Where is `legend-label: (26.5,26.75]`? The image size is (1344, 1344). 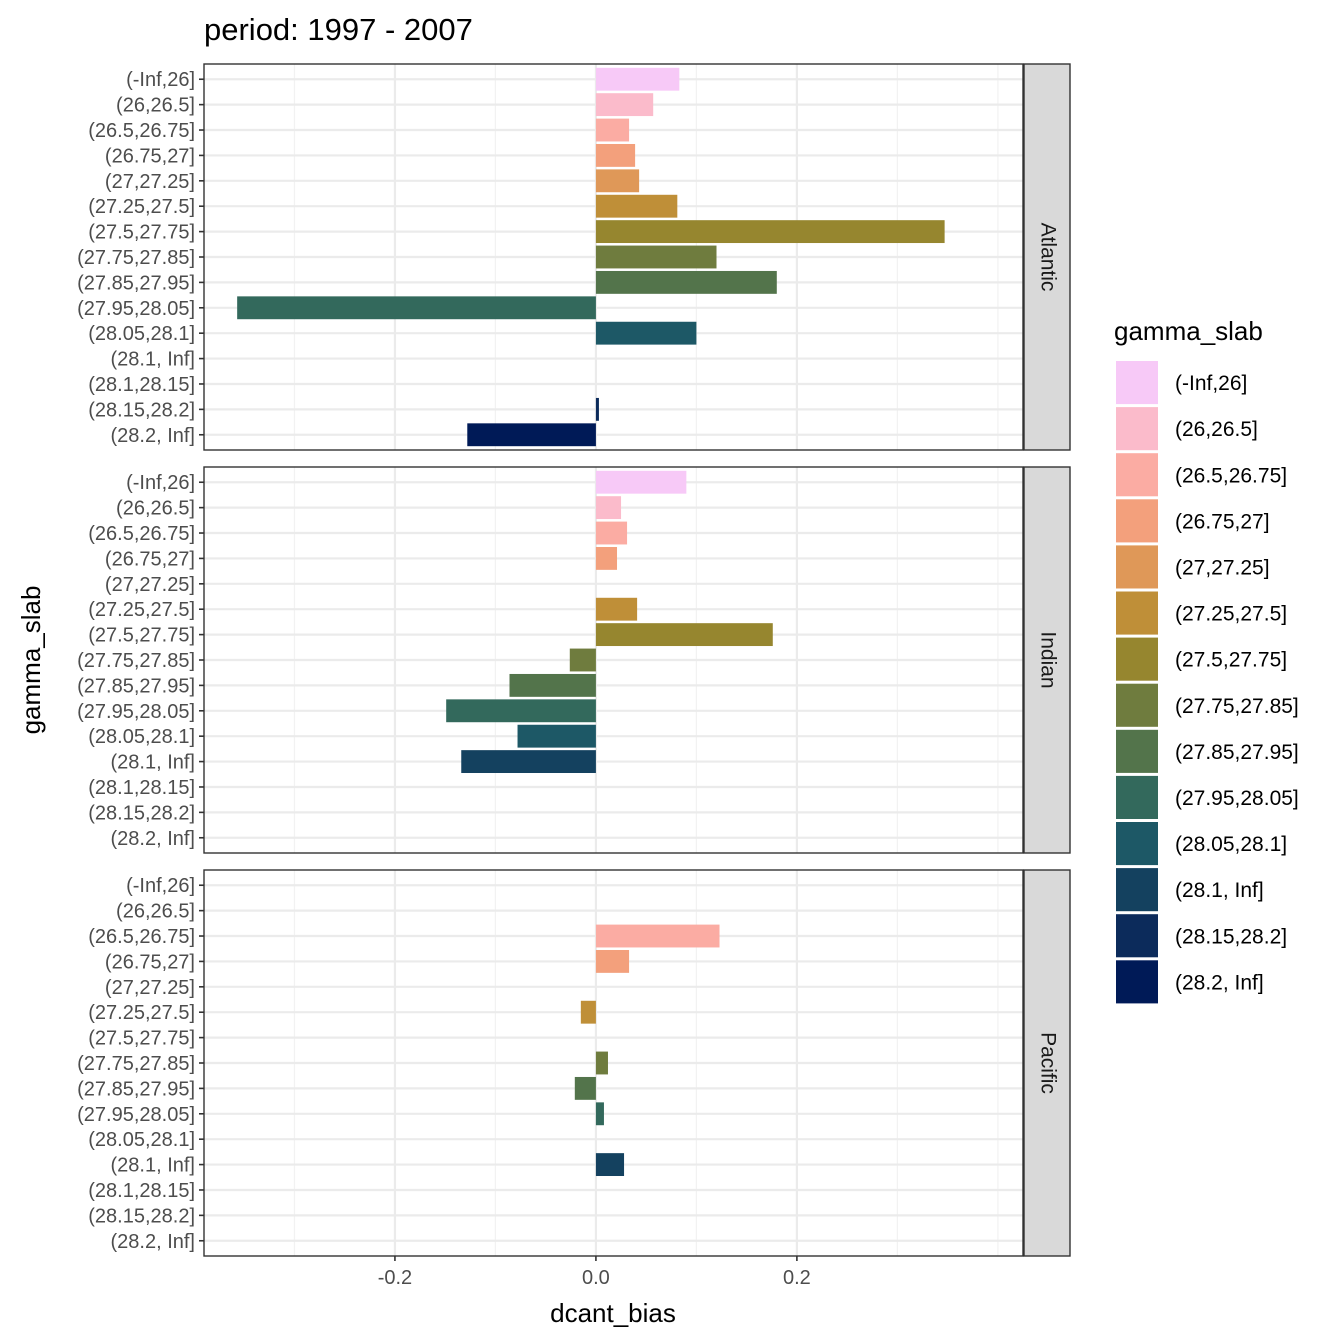
legend-label: (26.5,26.75] is located at coordinates (1231, 475).